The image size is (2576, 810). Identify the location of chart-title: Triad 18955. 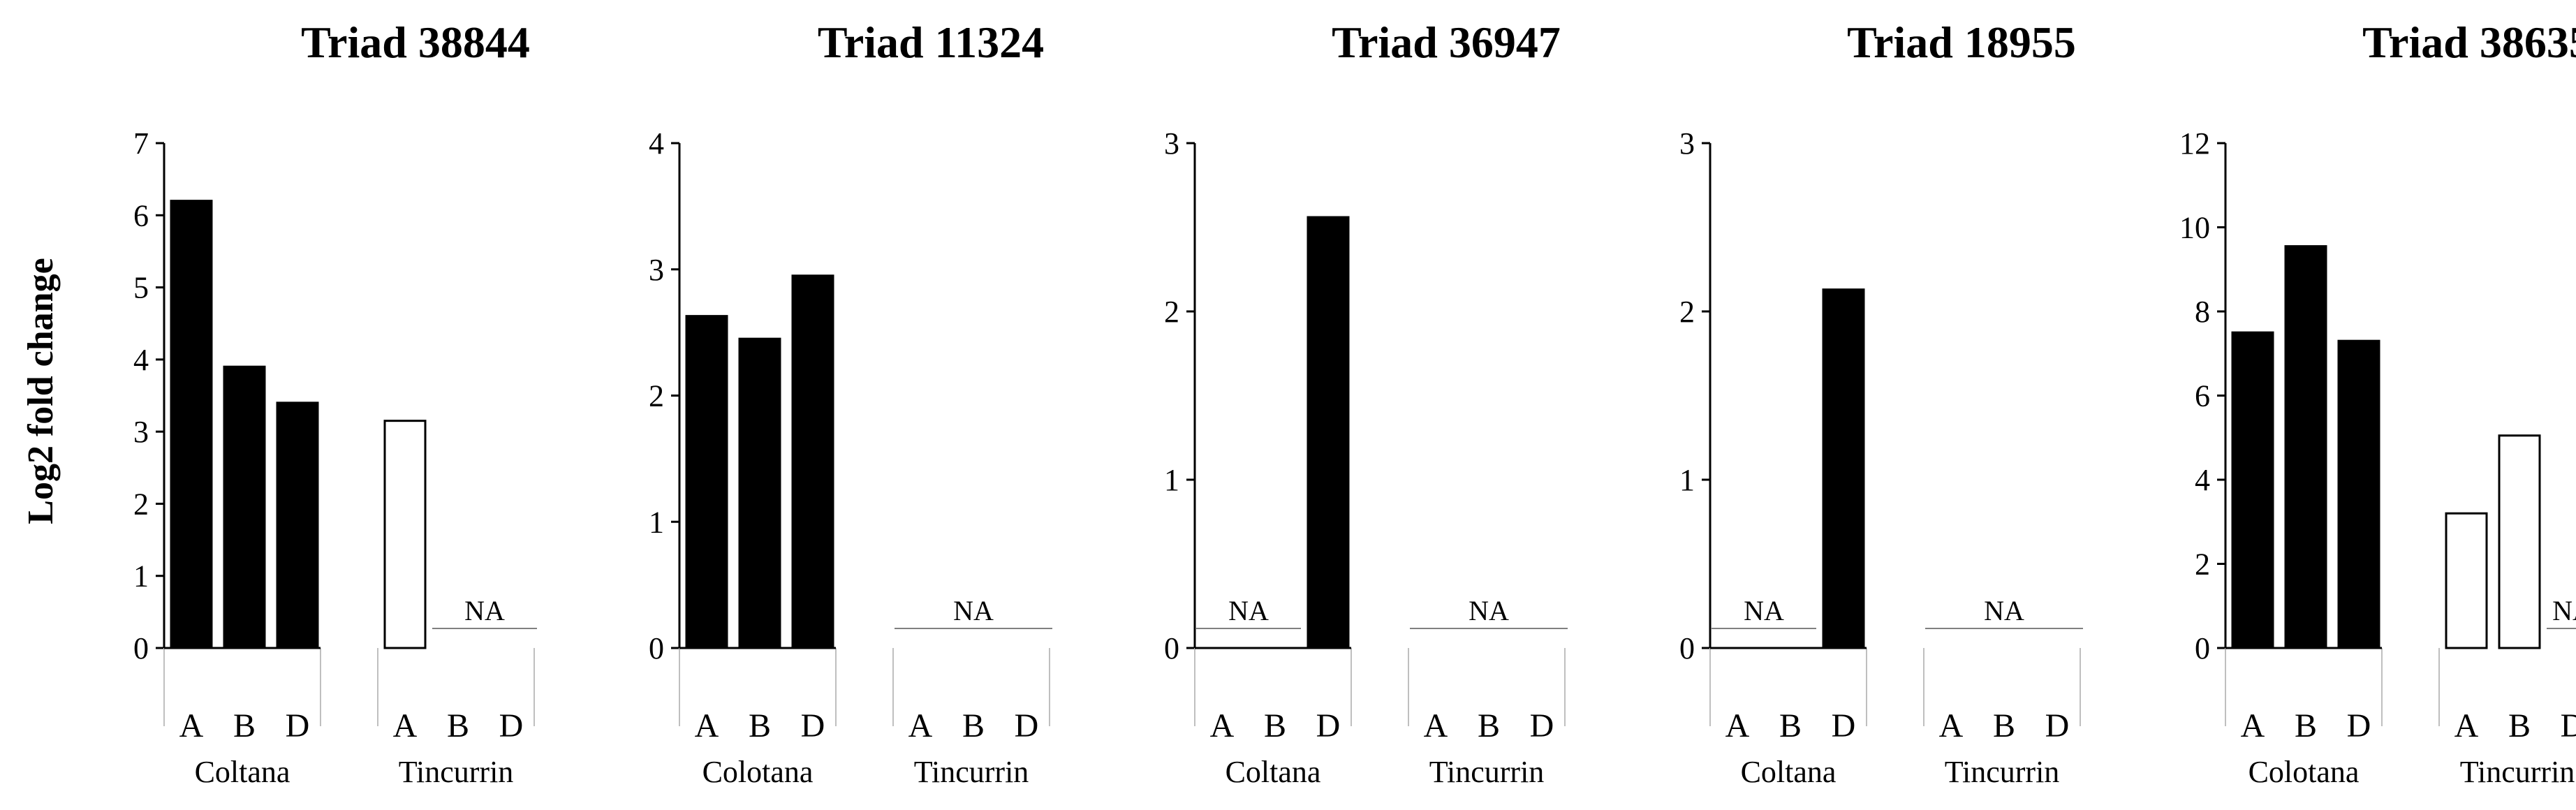
(1961, 42).